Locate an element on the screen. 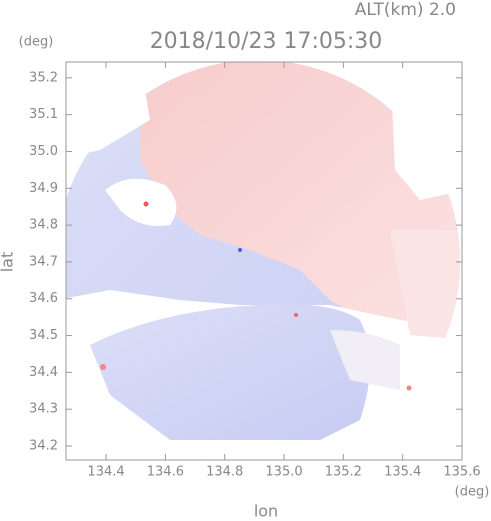 The image size is (491, 521). y-tick-label: 34.3 is located at coordinates (43, 409).